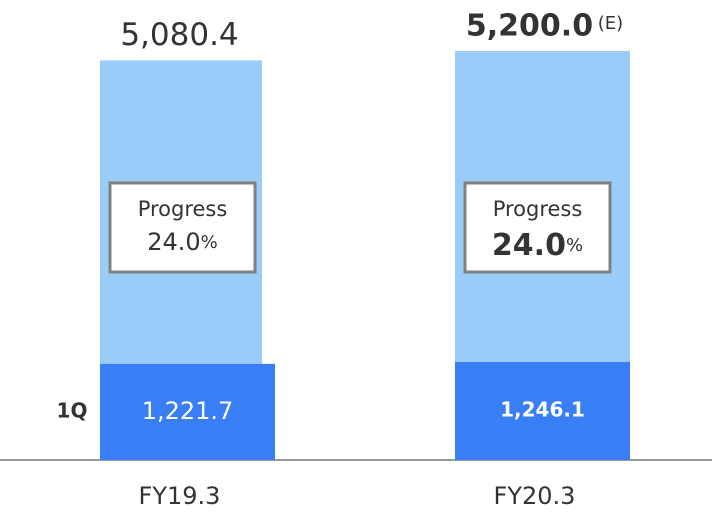  I want to click on annotation: (E), so click(610, 23).